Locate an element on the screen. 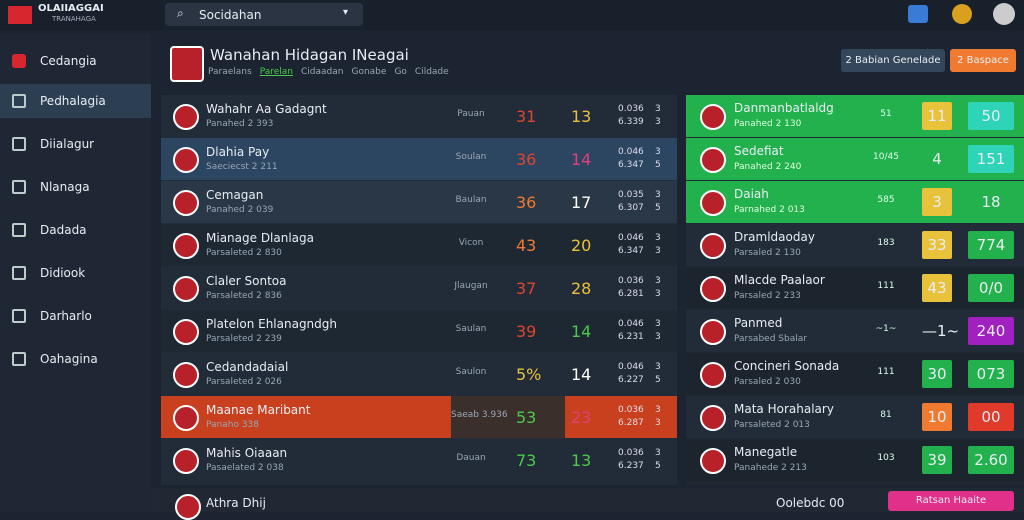 This screenshot has width=1024, height=520. score-b: 13 is located at coordinates (581, 116).